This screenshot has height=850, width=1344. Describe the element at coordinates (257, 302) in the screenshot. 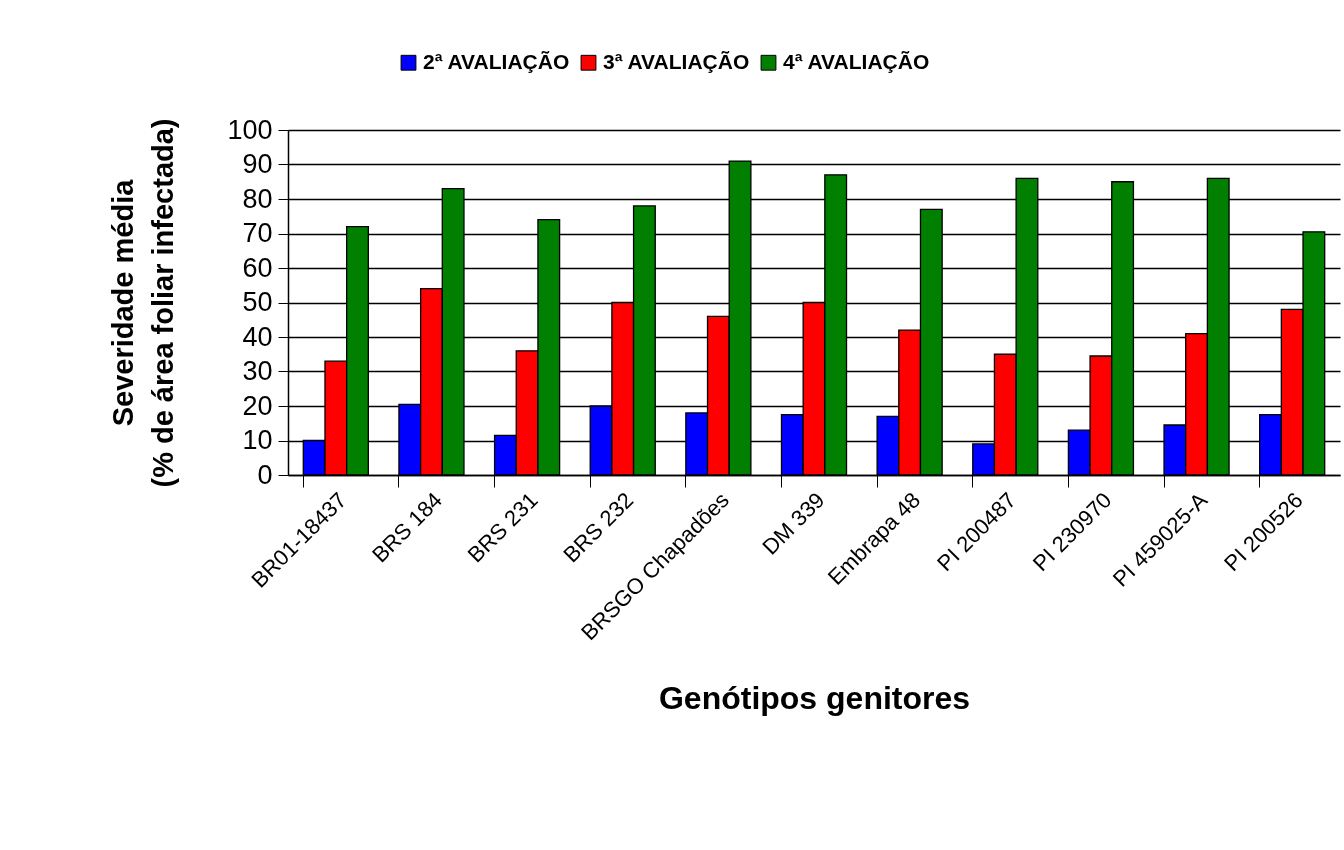

I see `y-tick-label: 50` at that location.